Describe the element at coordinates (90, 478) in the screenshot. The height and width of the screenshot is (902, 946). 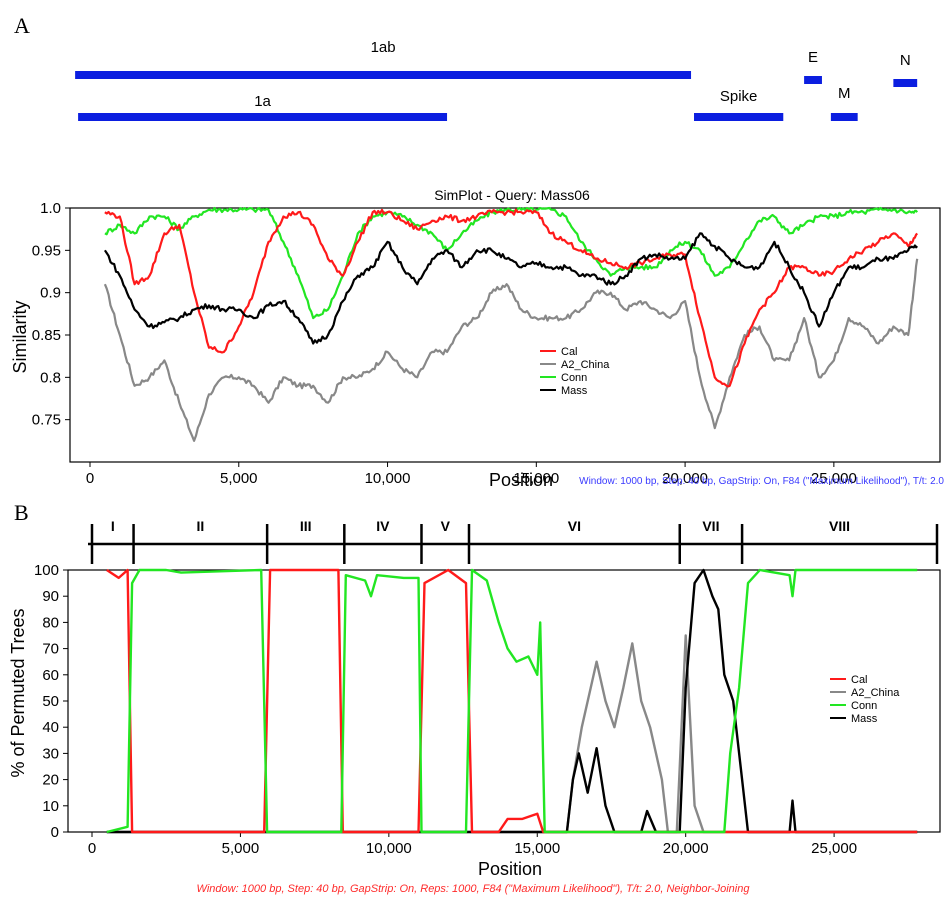
I see `panel-a-x-tick-label: 0` at that location.